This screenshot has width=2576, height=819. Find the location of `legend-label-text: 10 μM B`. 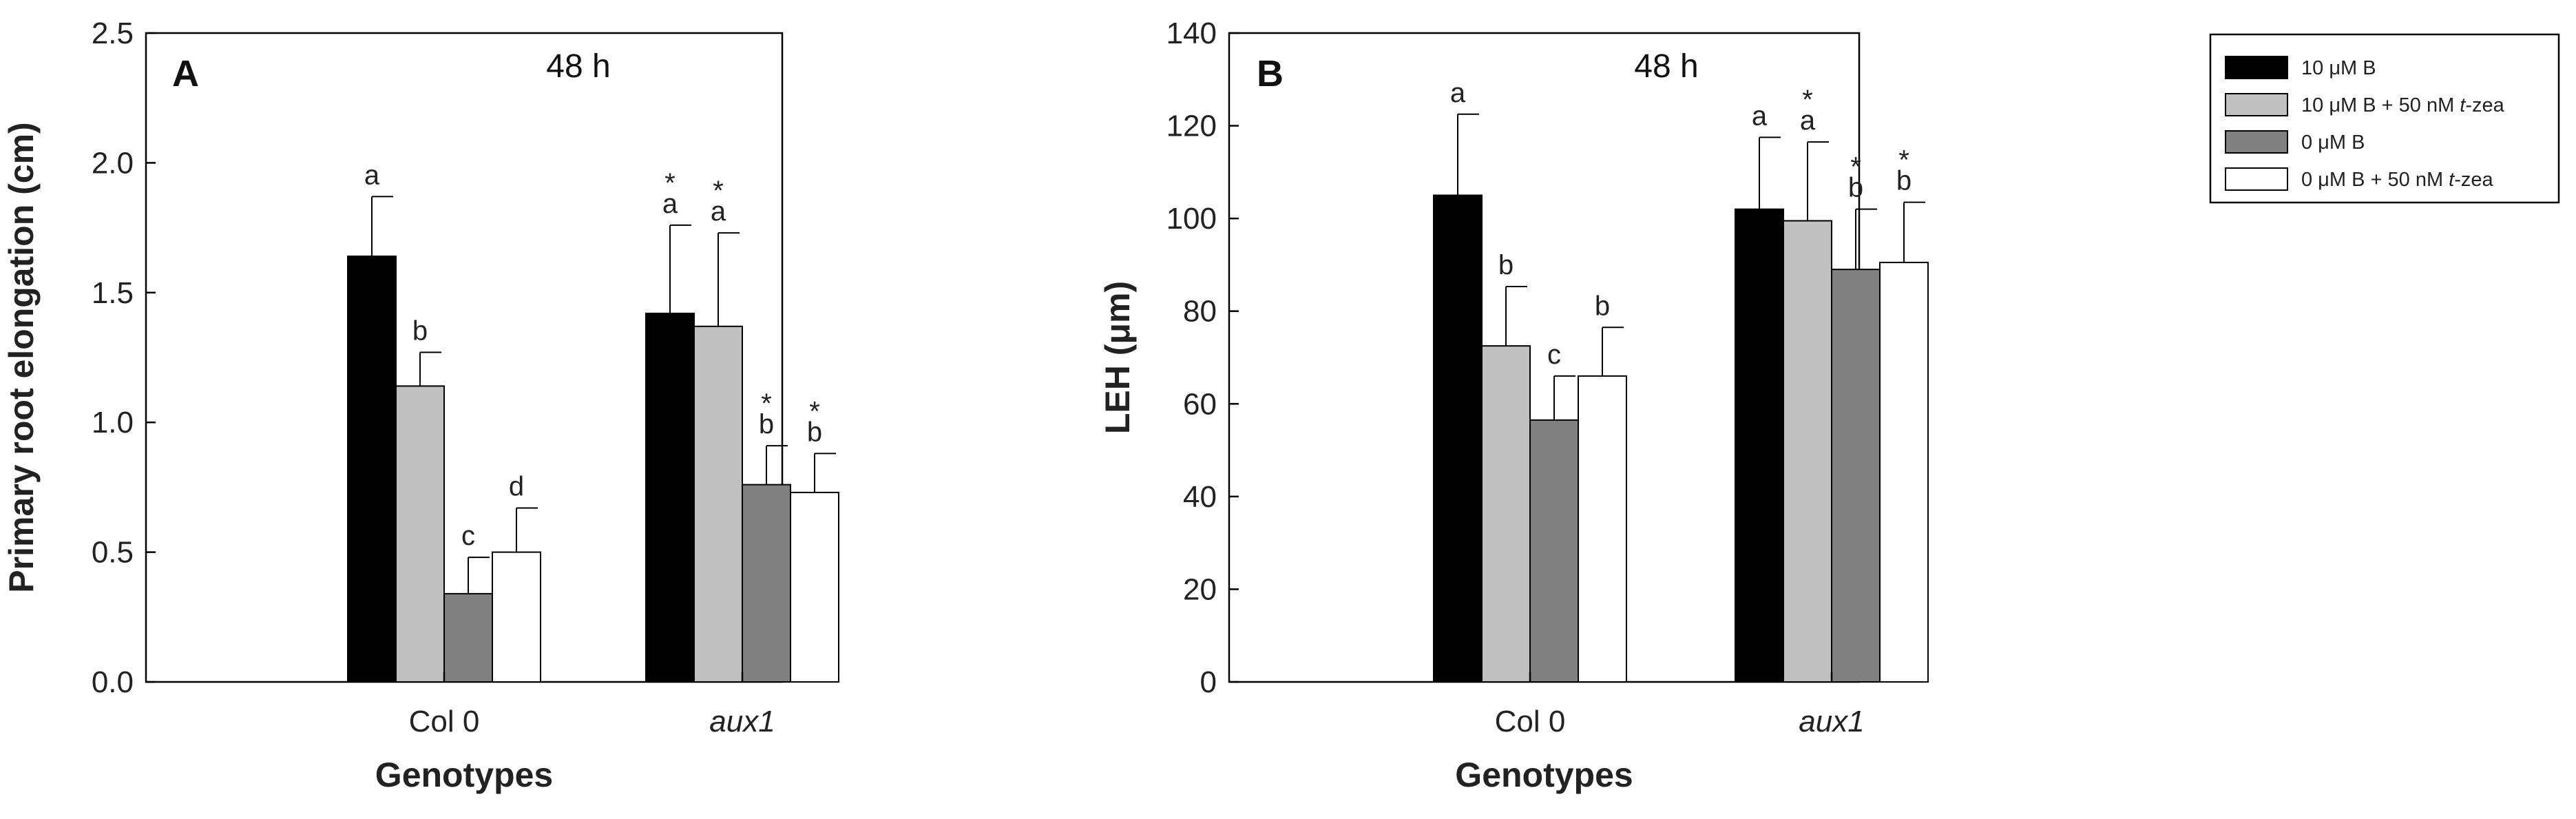

legend-label-text: 10 μM B is located at coordinates (2338, 68).